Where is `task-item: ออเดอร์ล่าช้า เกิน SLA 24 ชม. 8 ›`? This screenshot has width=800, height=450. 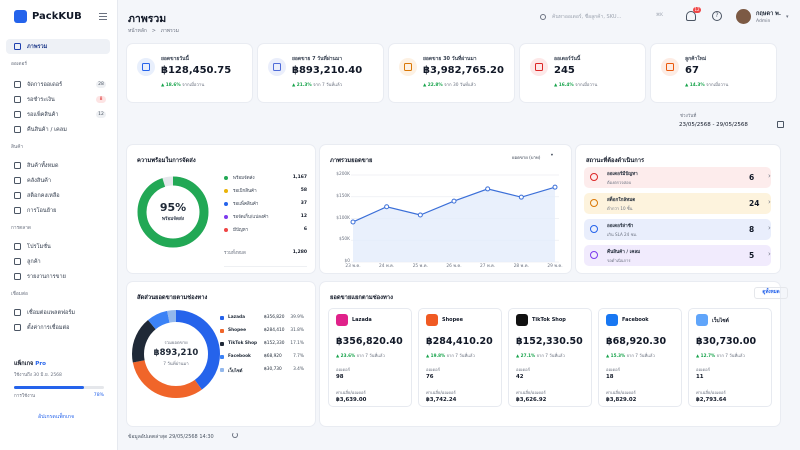
task-item: ออเดอร์ล่าช้า เกิน SLA 24 ชม. 8 › is located at coordinates (677, 229).